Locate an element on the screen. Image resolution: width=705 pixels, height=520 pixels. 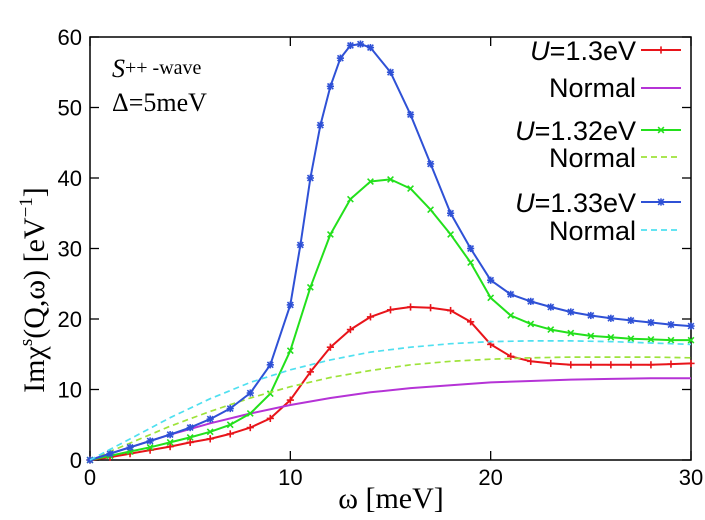
legend-label-normal-u132: Normal is located at coordinates (592, 158).